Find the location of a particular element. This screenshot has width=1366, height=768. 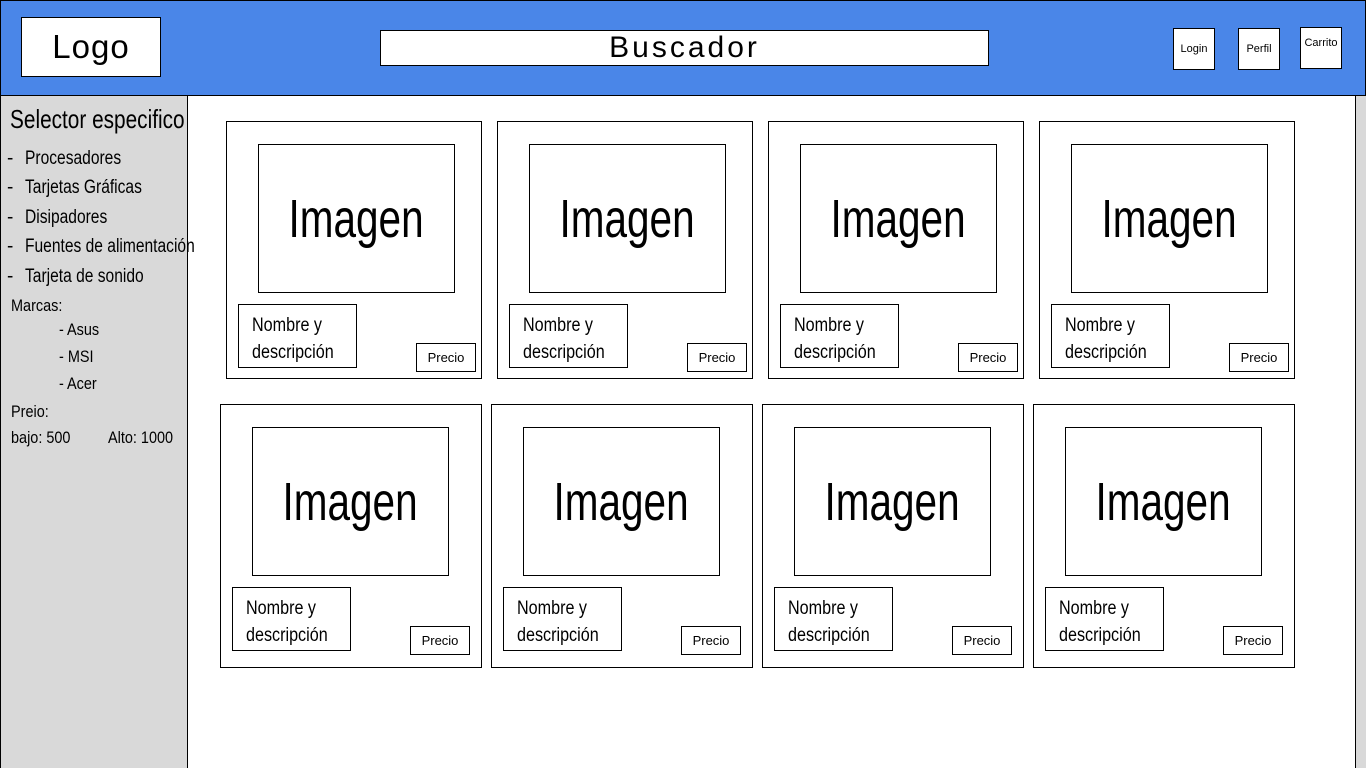

brand-item-acer: - Acer is located at coordinates (78, 383).